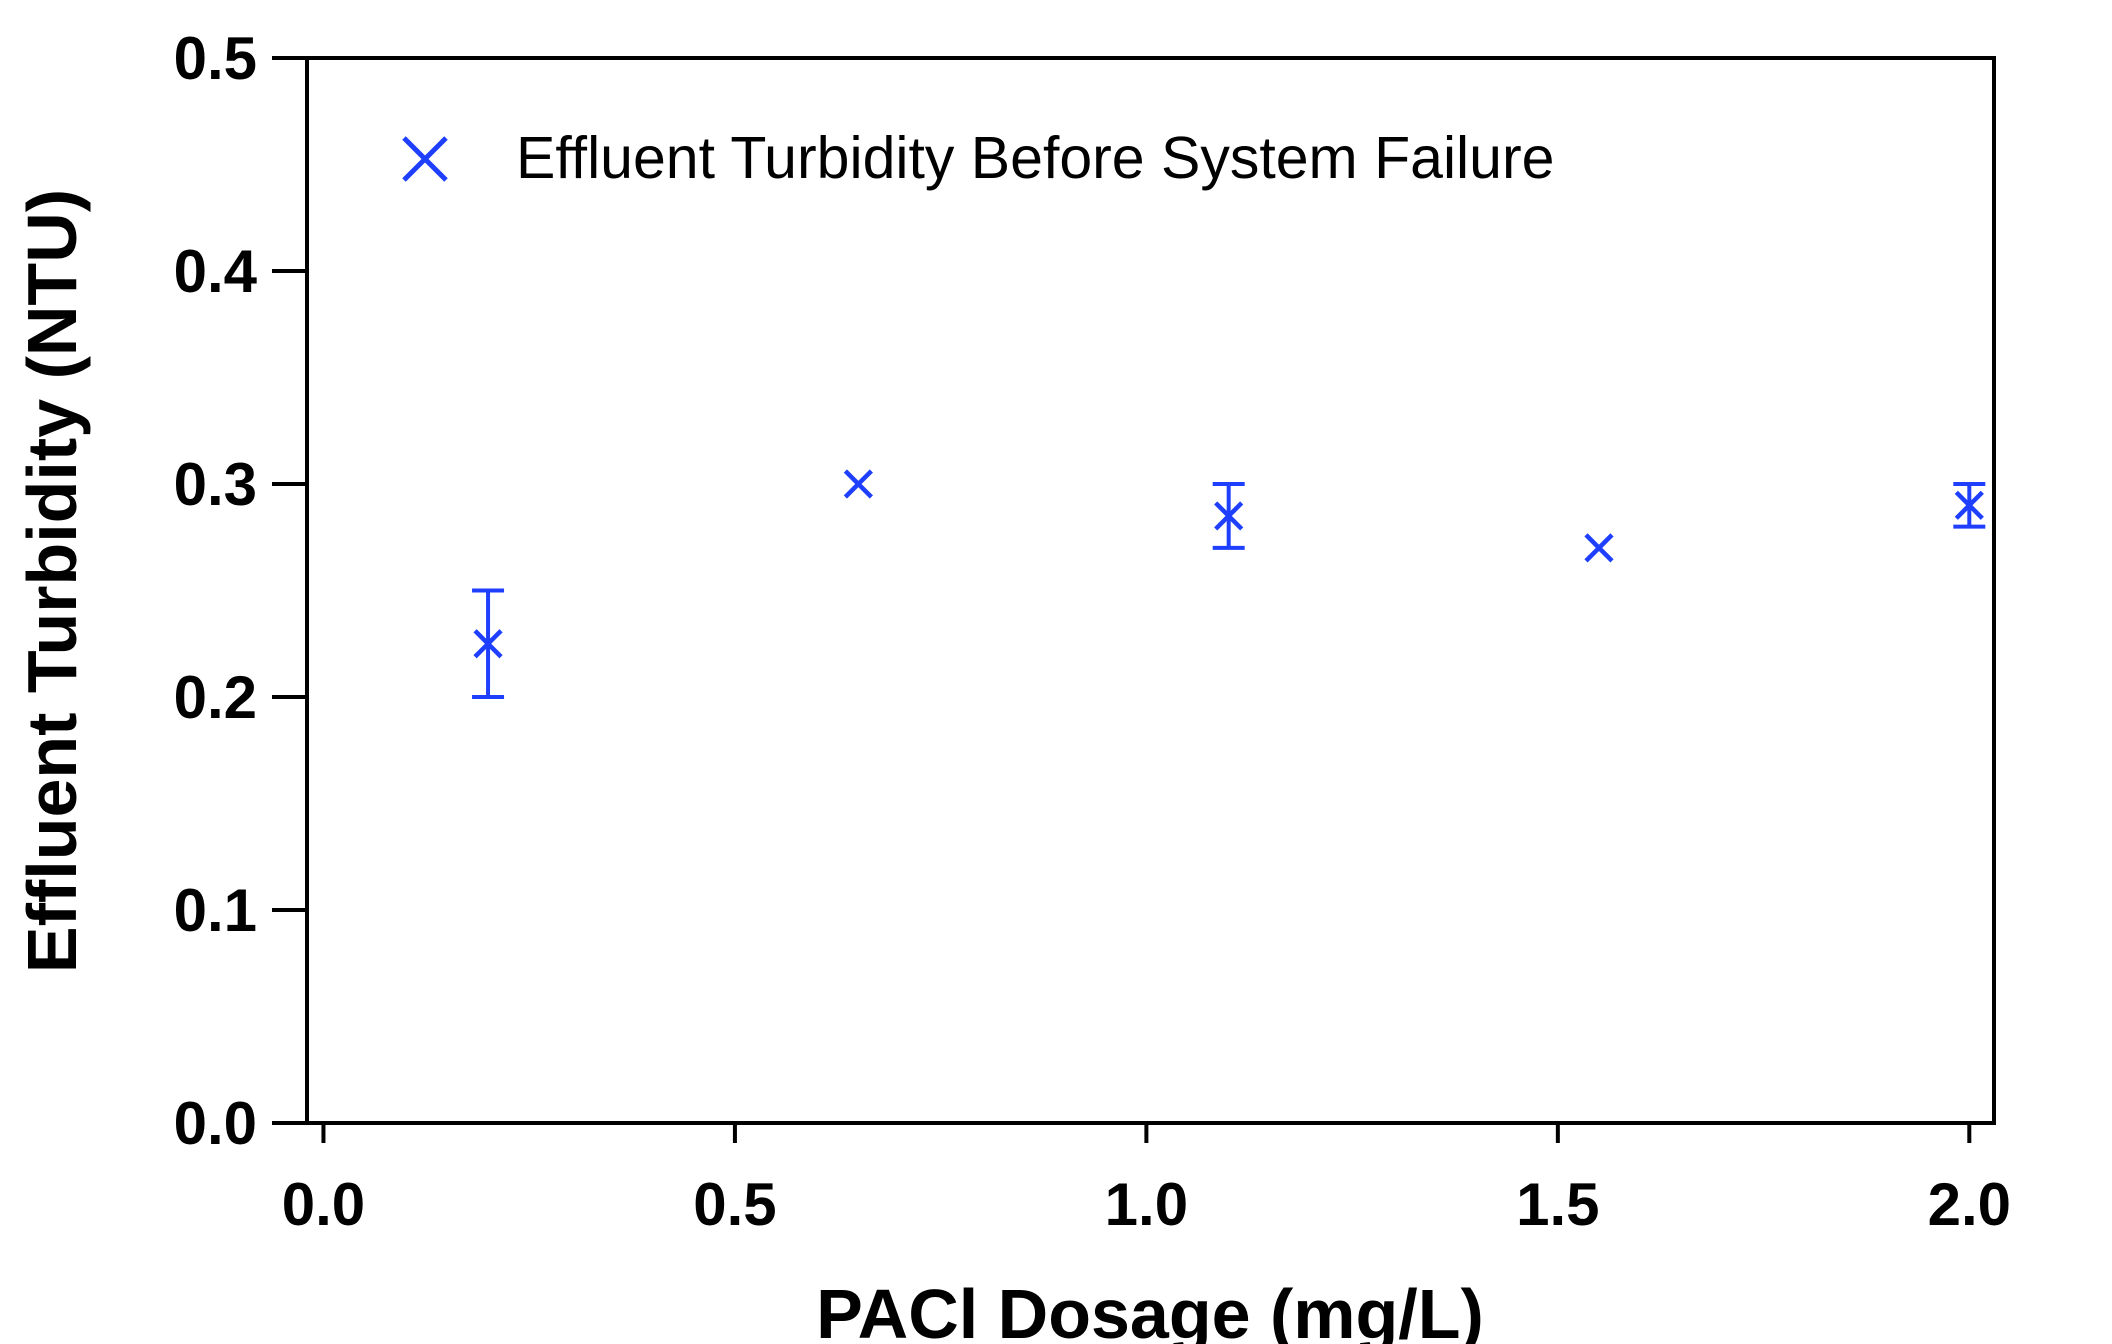 The image size is (2112, 1344). I want to click on y-tick-label: 0.0, so click(215, 1123).